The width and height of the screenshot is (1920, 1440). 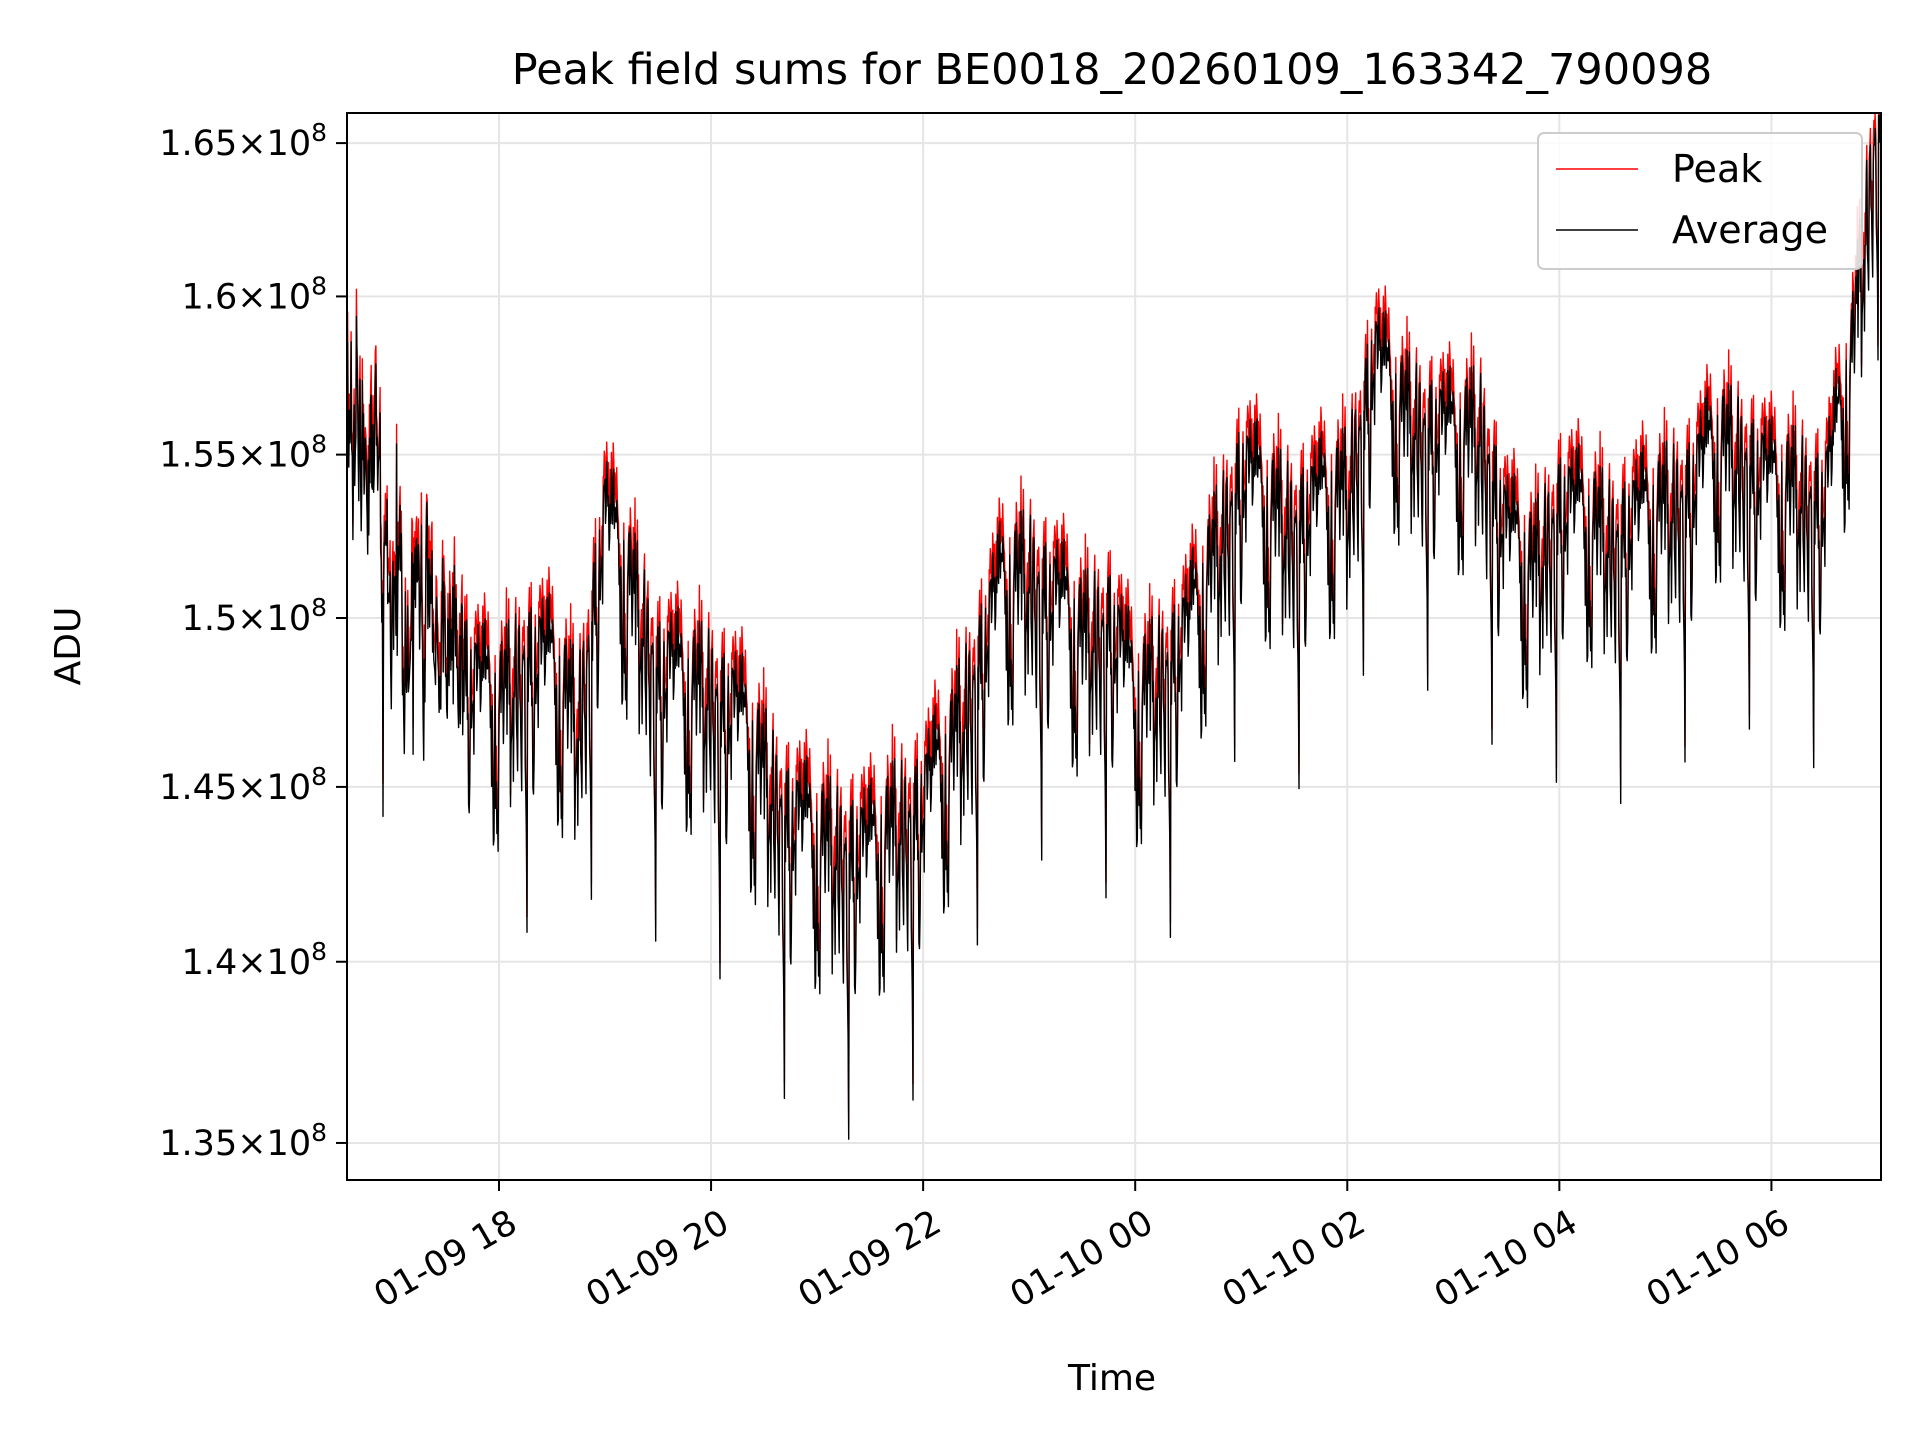 What do you see at coordinates (243, 141) in the screenshot?
I see `y-tick-label: 1.65×108` at bounding box center [243, 141].